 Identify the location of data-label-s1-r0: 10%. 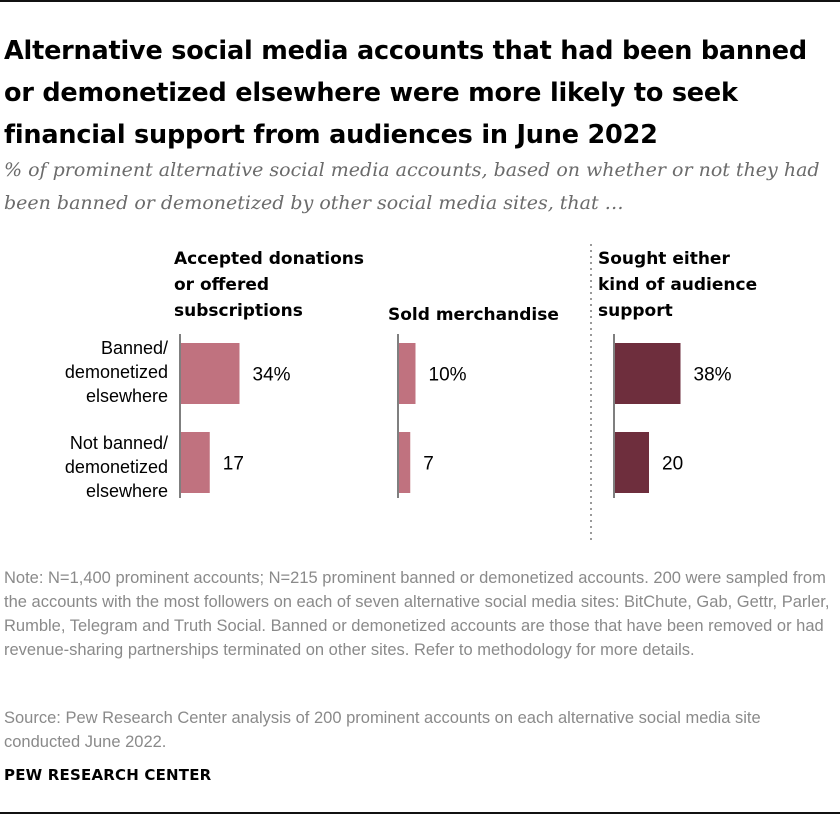
(448, 375).